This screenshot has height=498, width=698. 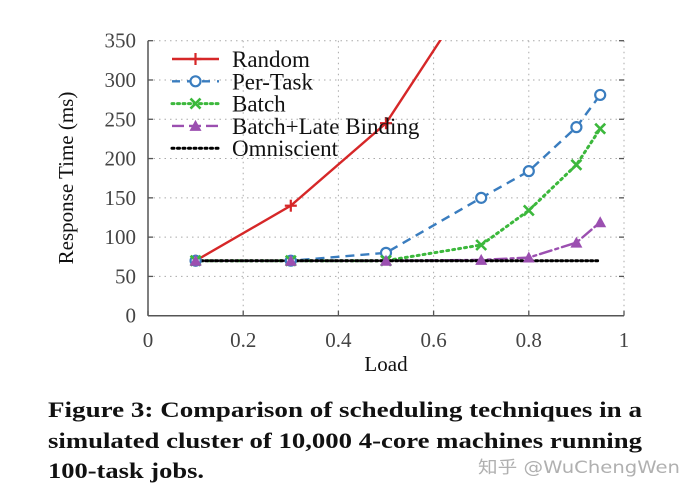 What do you see at coordinates (126, 470) in the screenshot?
I see `caption-line-3: 100-task jobs.` at bounding box center [126, 470].